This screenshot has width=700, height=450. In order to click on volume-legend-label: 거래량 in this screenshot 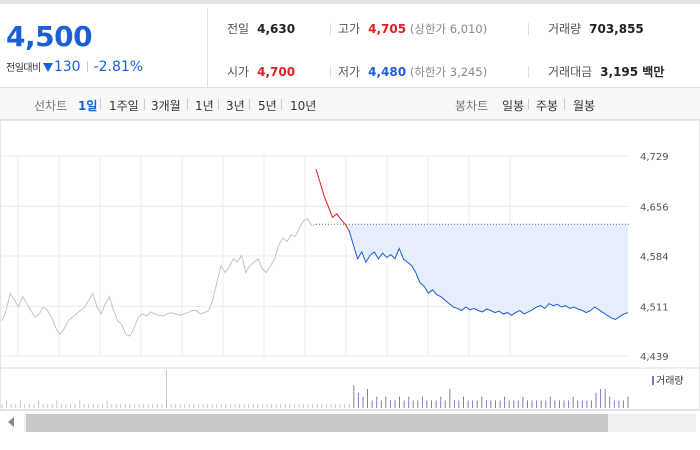, I will do `click(670, 381)`.